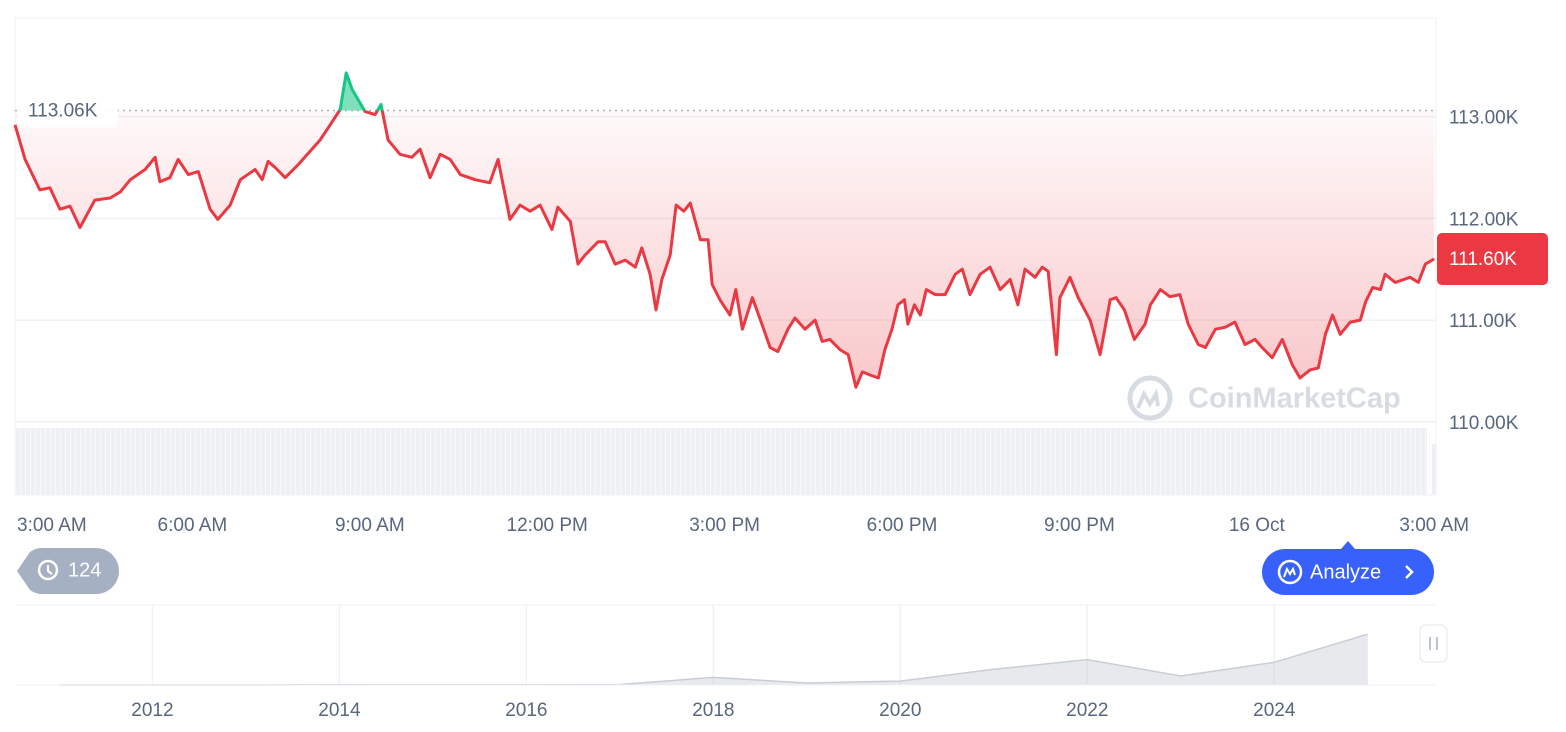  Describe the element at coordinates (1483, 259) in the screenshot. I see `current-price-label: 111.60K` at that location.